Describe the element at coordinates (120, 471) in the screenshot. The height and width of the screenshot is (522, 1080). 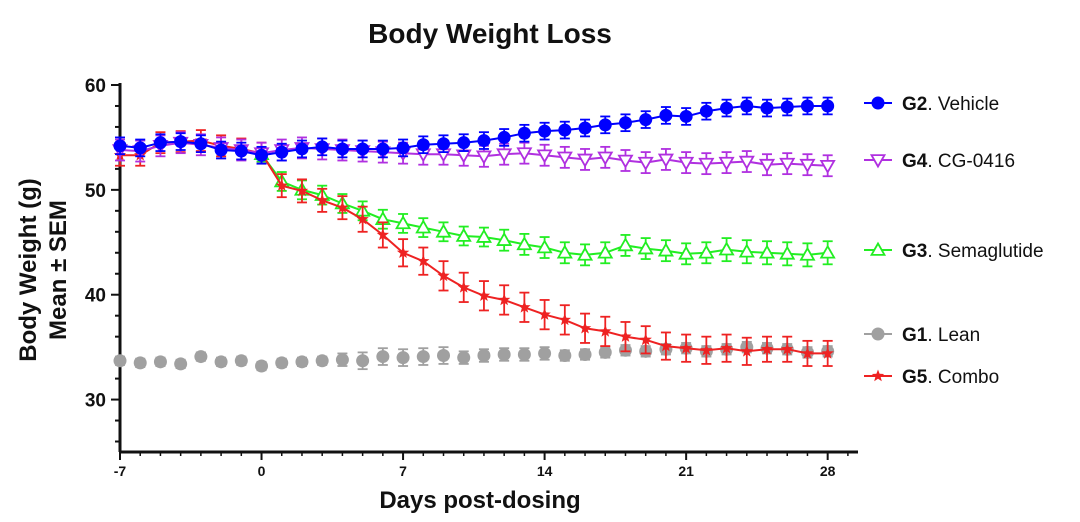
I see `x-tick-label: -7` at that location.